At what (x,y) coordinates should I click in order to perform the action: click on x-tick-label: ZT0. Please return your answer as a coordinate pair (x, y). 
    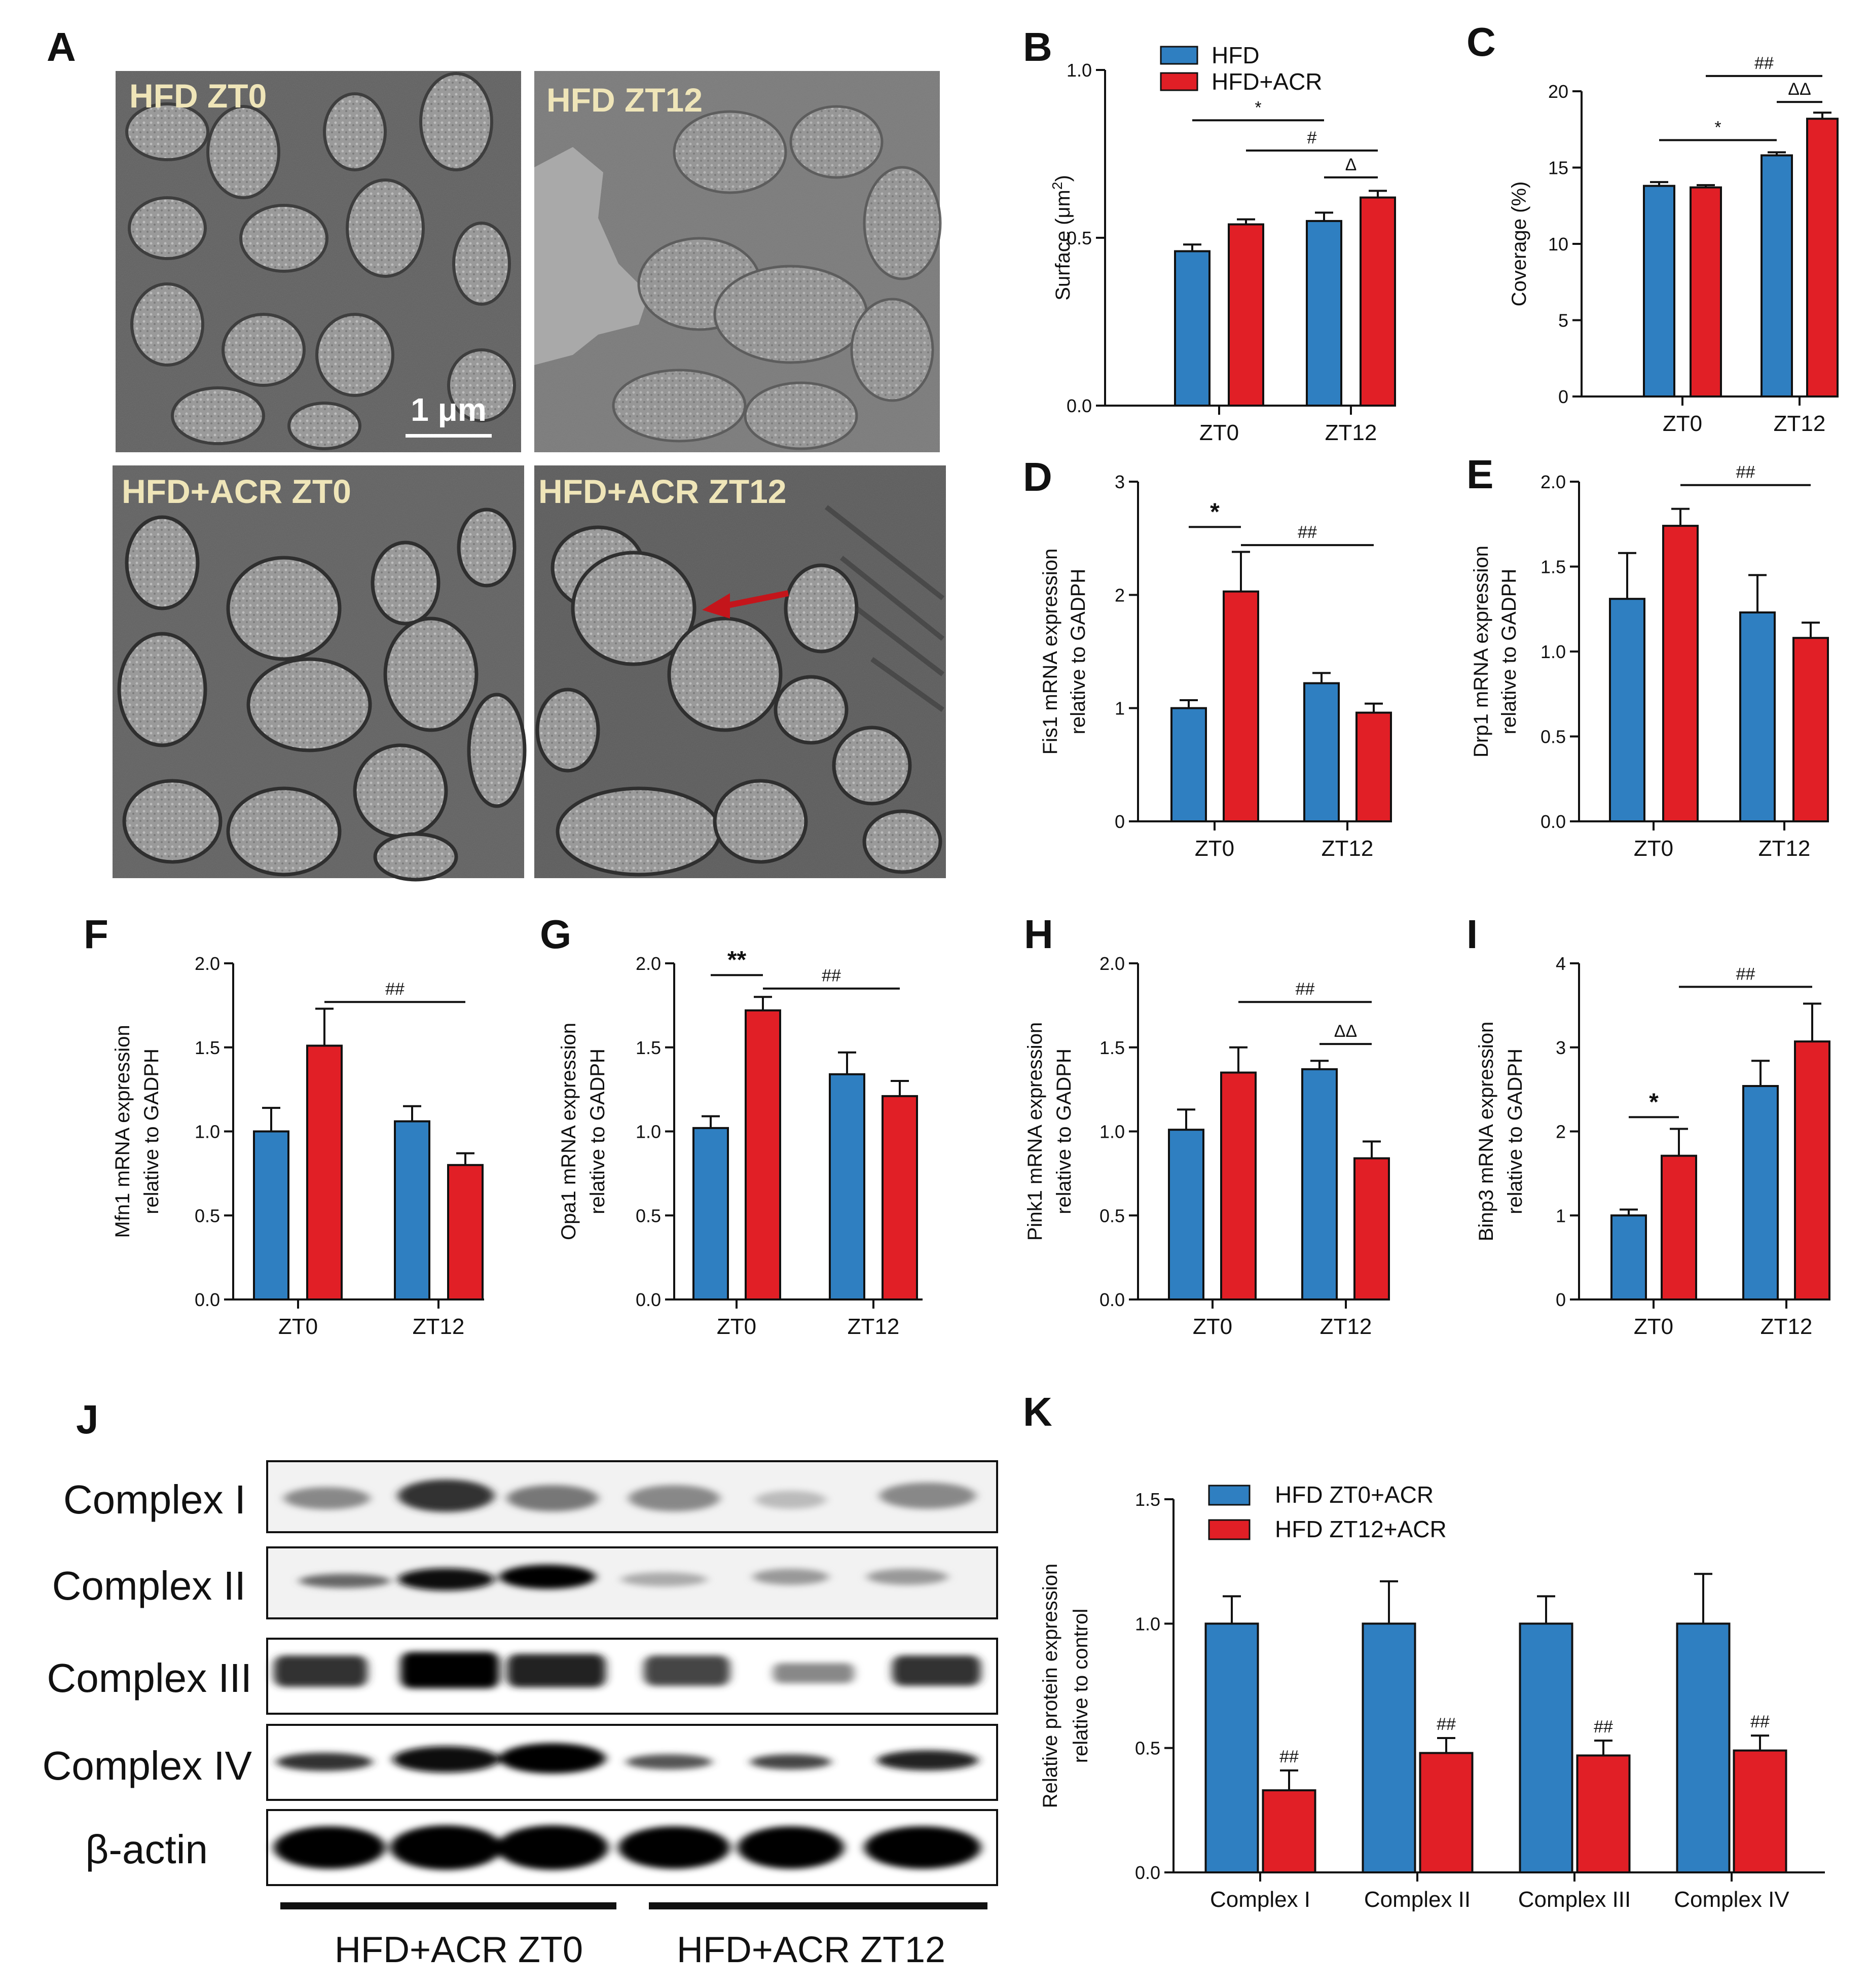
    Looking at the image, I should click on (1653, 1326).